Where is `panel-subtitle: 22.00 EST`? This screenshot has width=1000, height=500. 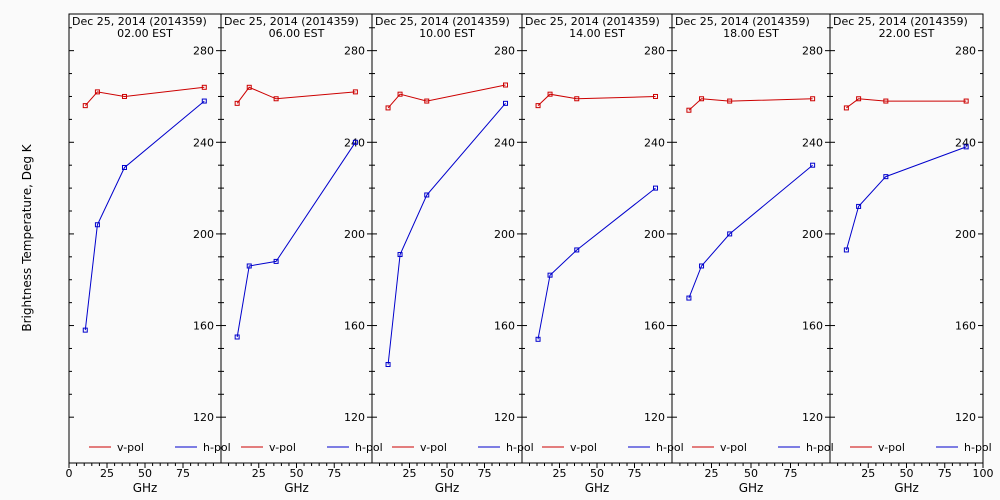
panel-subtitle: 22.00 EST is located at coordinates (907, 33).